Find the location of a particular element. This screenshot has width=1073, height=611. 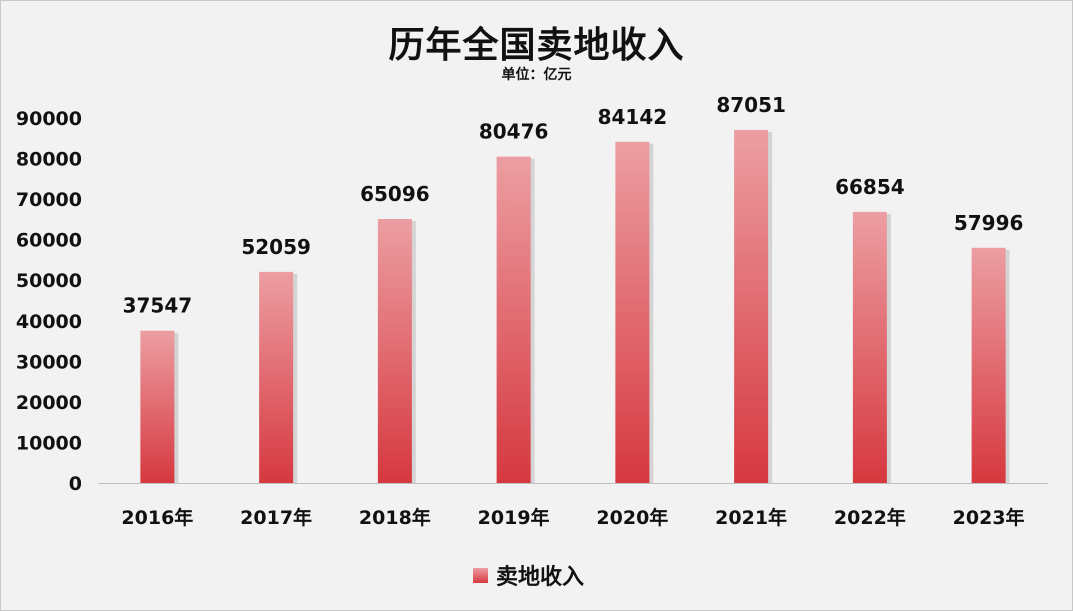

y-tick-label: 10000 is located at coordinates (49, 443).